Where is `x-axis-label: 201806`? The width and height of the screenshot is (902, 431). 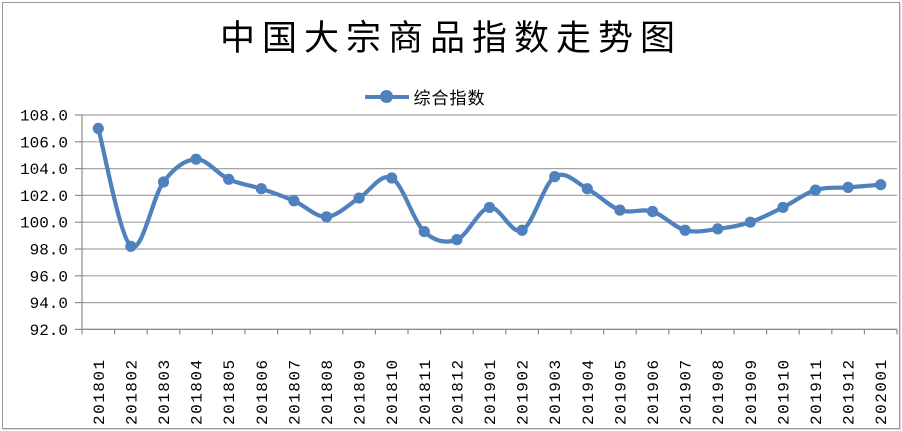
x-axis-label: 201806 is located at coordinates (263, 391).